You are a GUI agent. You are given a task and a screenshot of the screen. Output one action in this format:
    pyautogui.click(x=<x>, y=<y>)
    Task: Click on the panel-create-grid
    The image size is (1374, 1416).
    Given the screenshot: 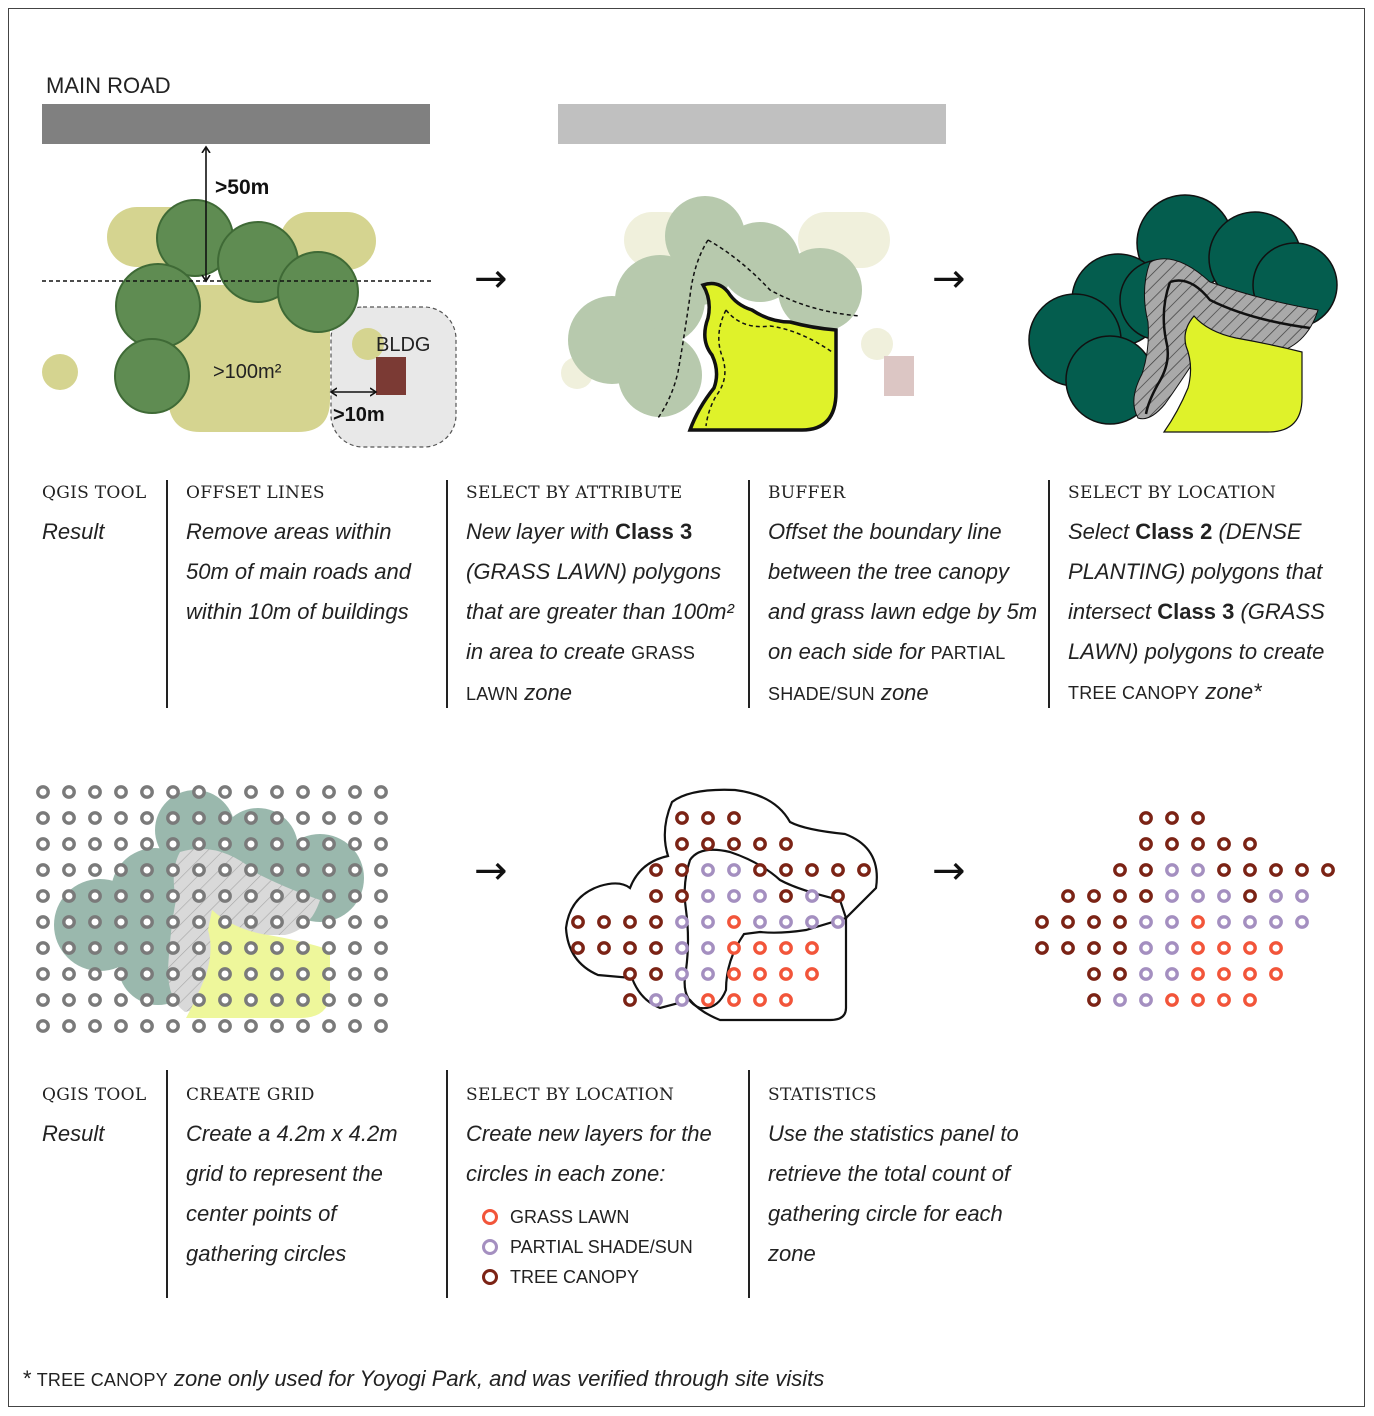 What is the action you would take?
    pyautogui.click(x=212, y=909)
    